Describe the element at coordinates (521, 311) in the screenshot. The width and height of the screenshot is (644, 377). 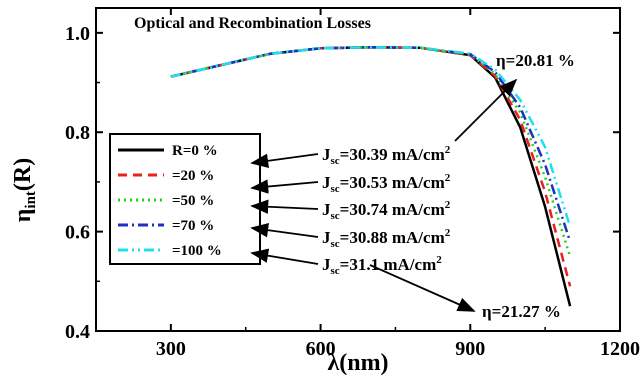
I see `eta-bottom-annotation: η=21.27 %` at that location.